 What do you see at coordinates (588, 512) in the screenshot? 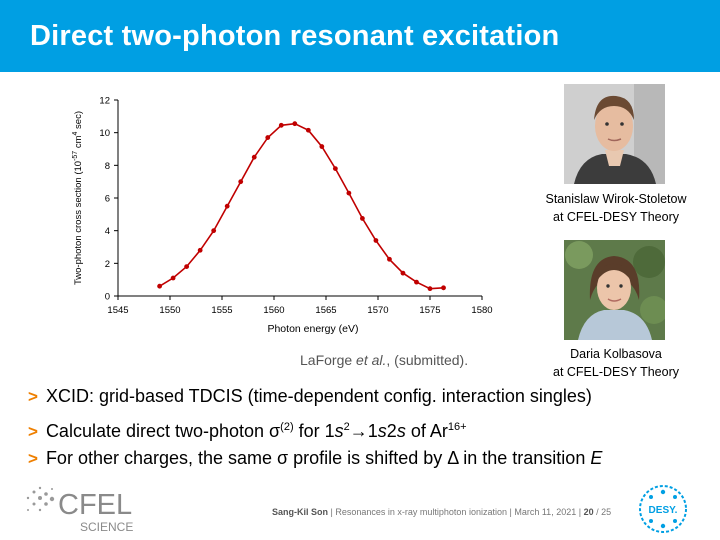
I see `page-number: 20` at bounding box center [588, 512].